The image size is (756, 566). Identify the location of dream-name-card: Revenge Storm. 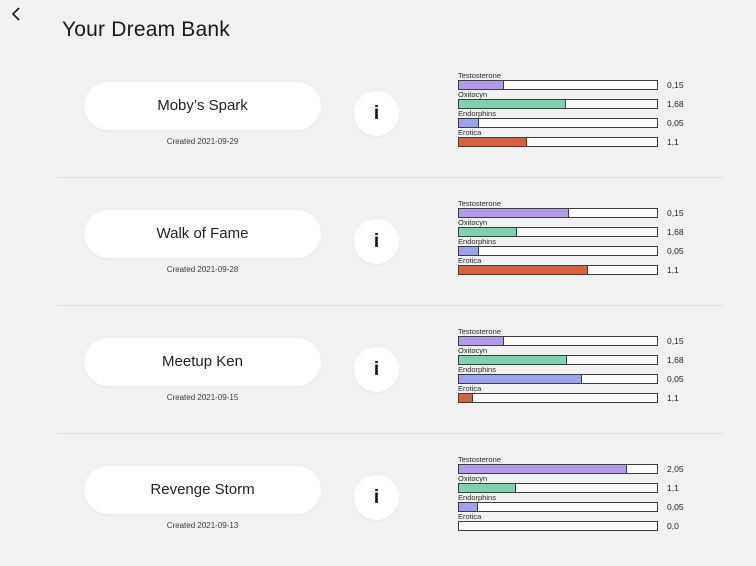
(202, 489).